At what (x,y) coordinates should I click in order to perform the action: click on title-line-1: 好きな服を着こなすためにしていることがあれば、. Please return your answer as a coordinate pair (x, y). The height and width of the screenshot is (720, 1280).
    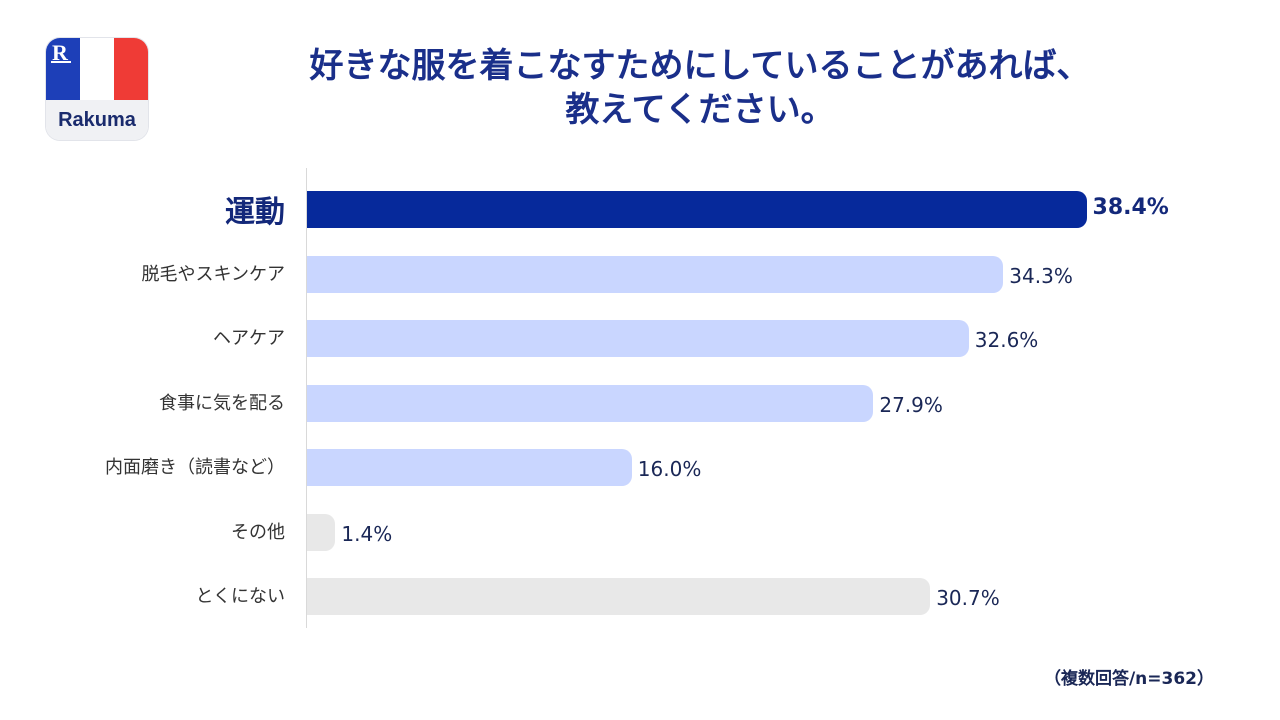
    Looking at the image, I should click on (700, 66).